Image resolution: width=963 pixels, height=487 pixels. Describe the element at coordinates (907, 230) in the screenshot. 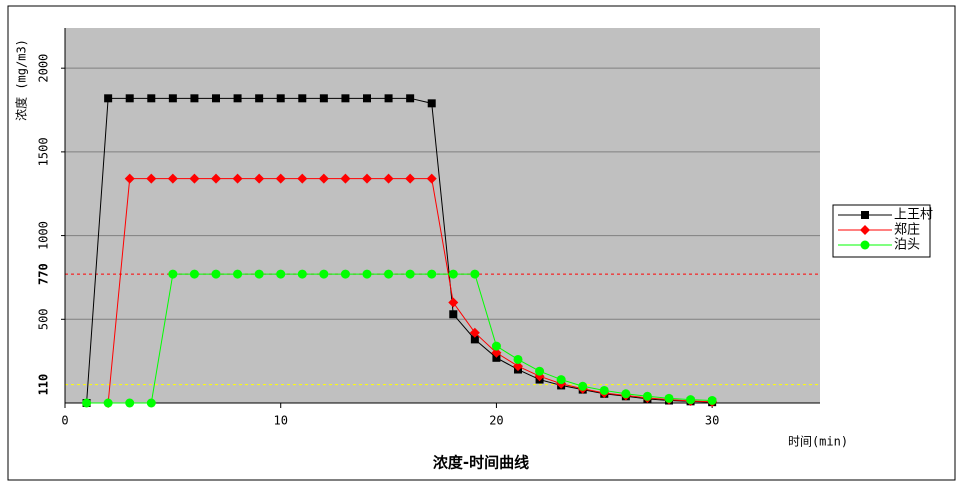

I see `legend-label: 郑庄` at that location.